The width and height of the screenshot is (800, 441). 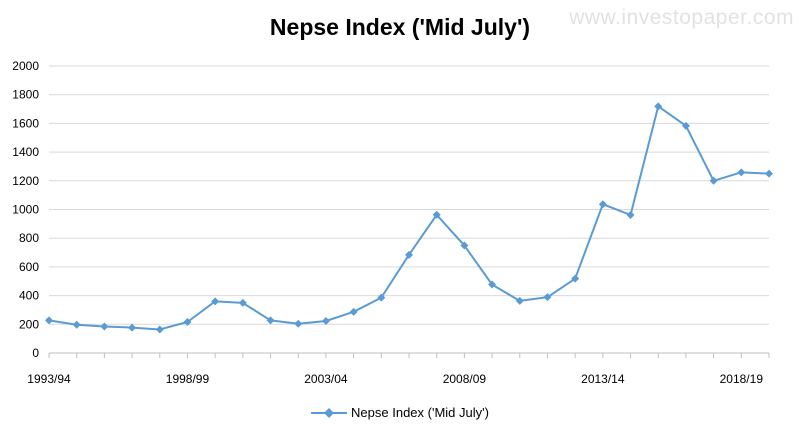 I want to click on x-tick-label: 2013/14, so click(x=603, y=379).